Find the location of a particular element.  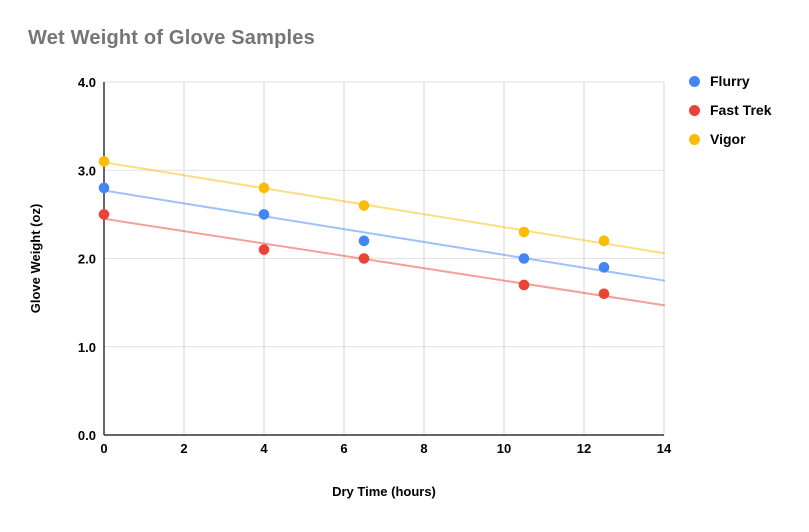

legend: Flurry Fast Trek Vigor is located at coordinates (730, 110).